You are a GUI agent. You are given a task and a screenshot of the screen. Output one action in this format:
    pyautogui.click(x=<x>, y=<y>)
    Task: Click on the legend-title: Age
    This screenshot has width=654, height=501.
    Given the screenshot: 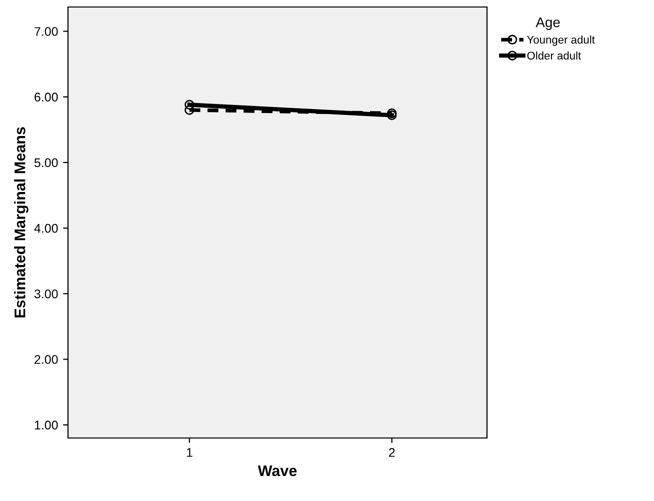 What is the action you would take?
    pyautogui.click(x=548, y=24)
    